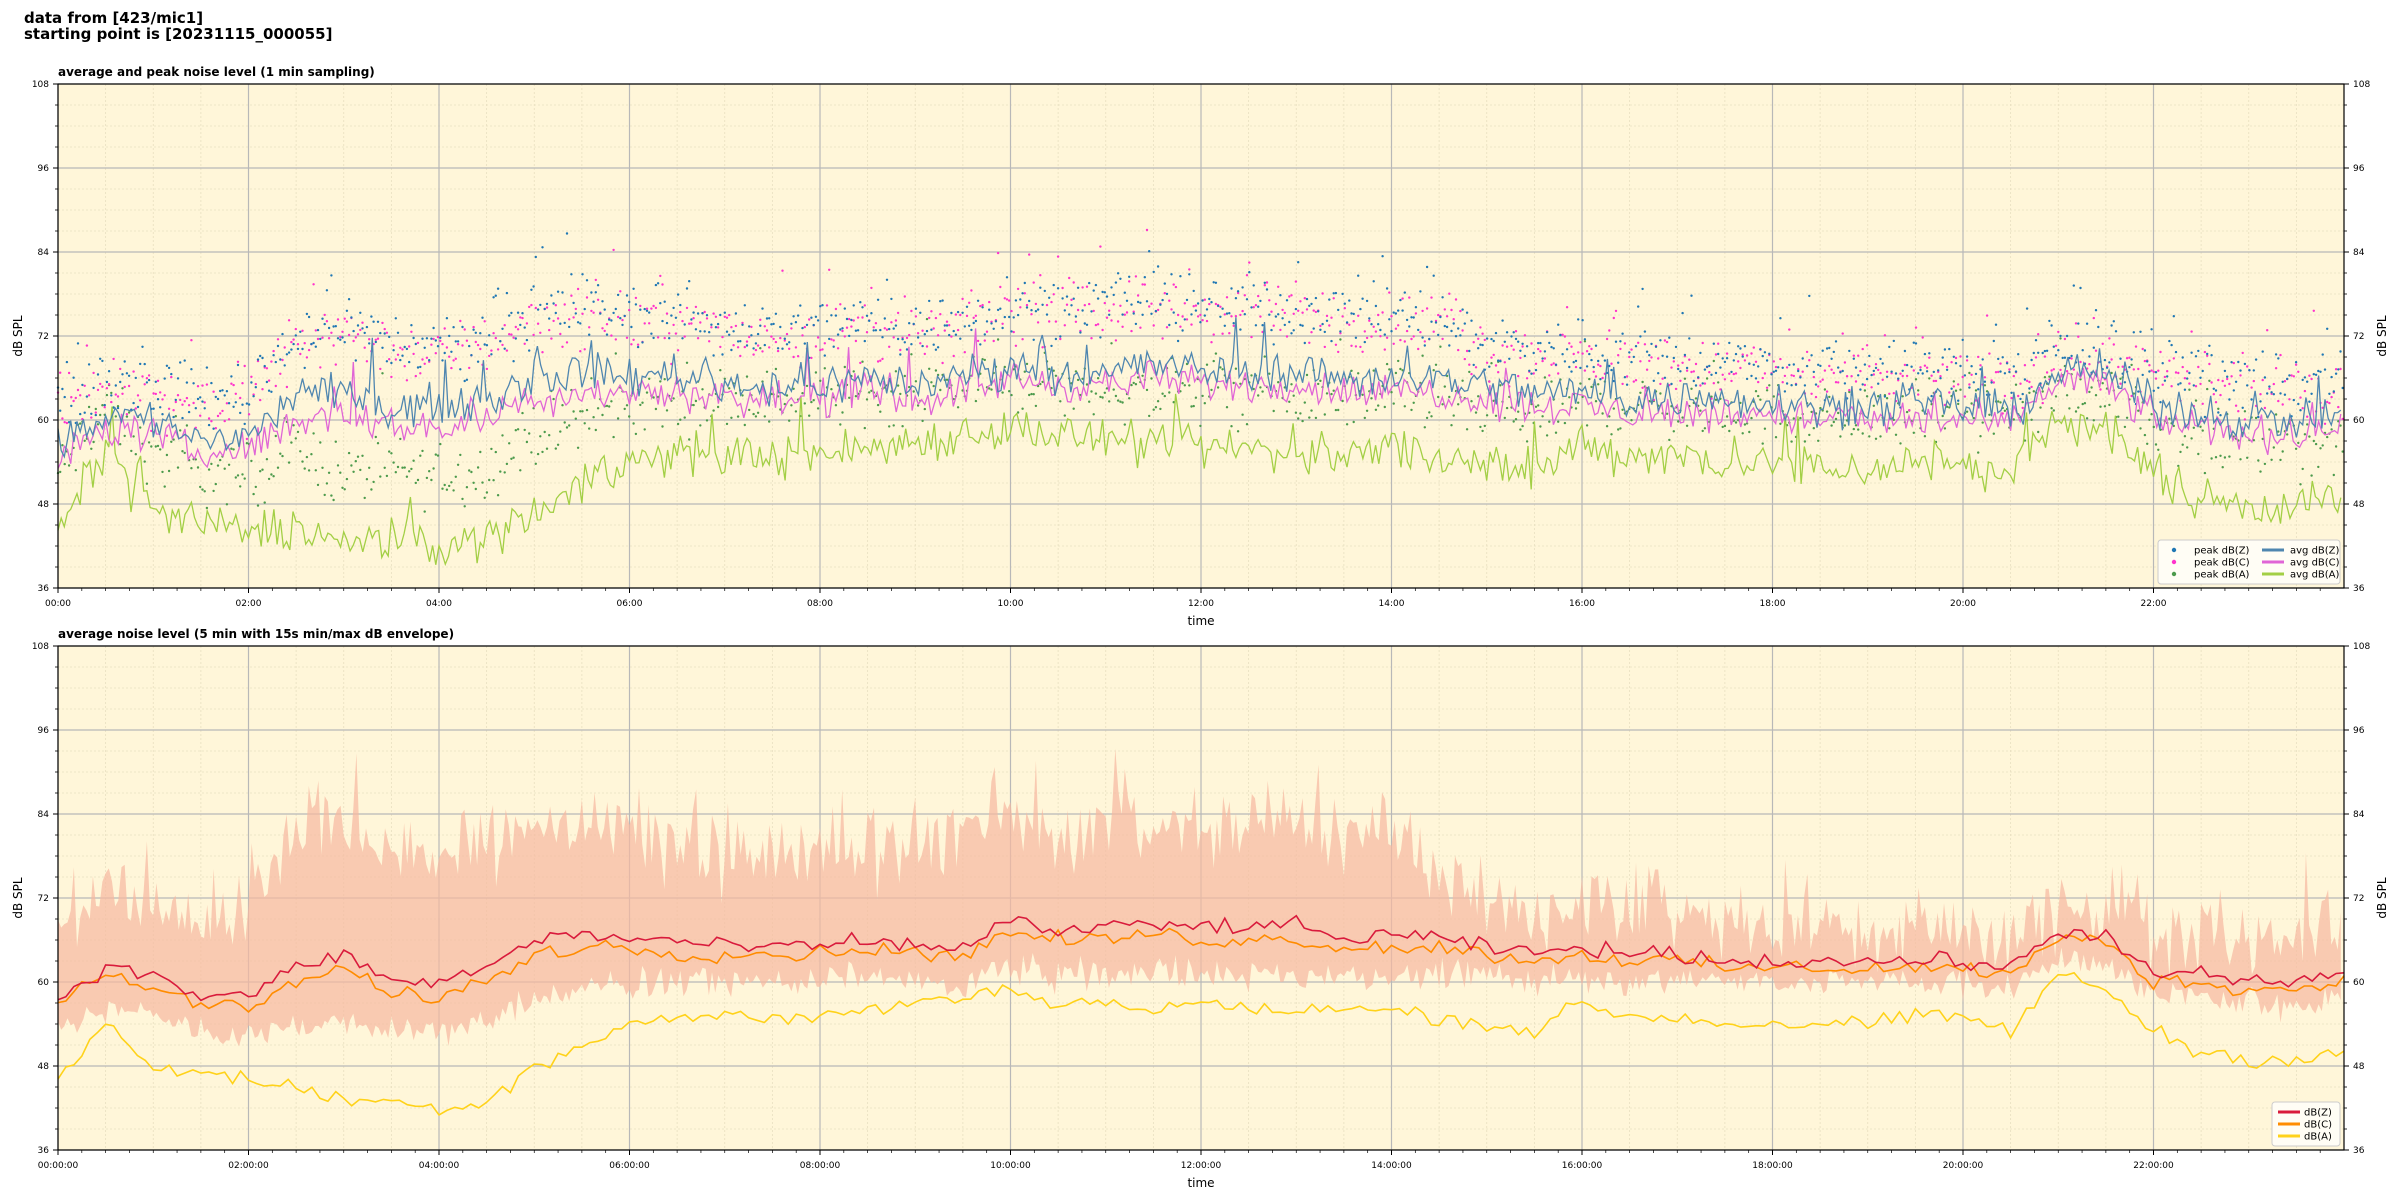 The width and height of the screenshot is (2400, 1200). I want to click on series-line, so click(1199, 480).